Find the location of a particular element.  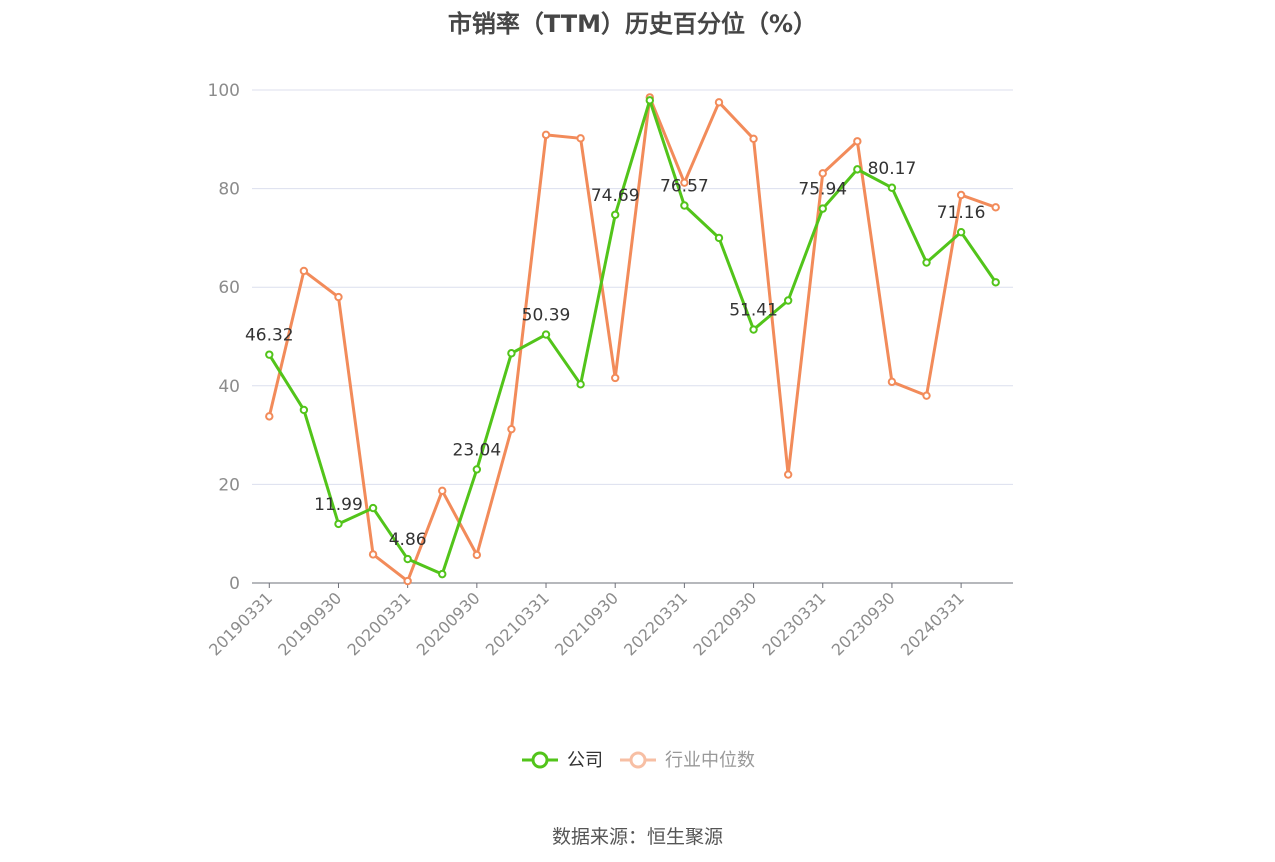

data-label: 23.04 is located at coordinates (477, 450).